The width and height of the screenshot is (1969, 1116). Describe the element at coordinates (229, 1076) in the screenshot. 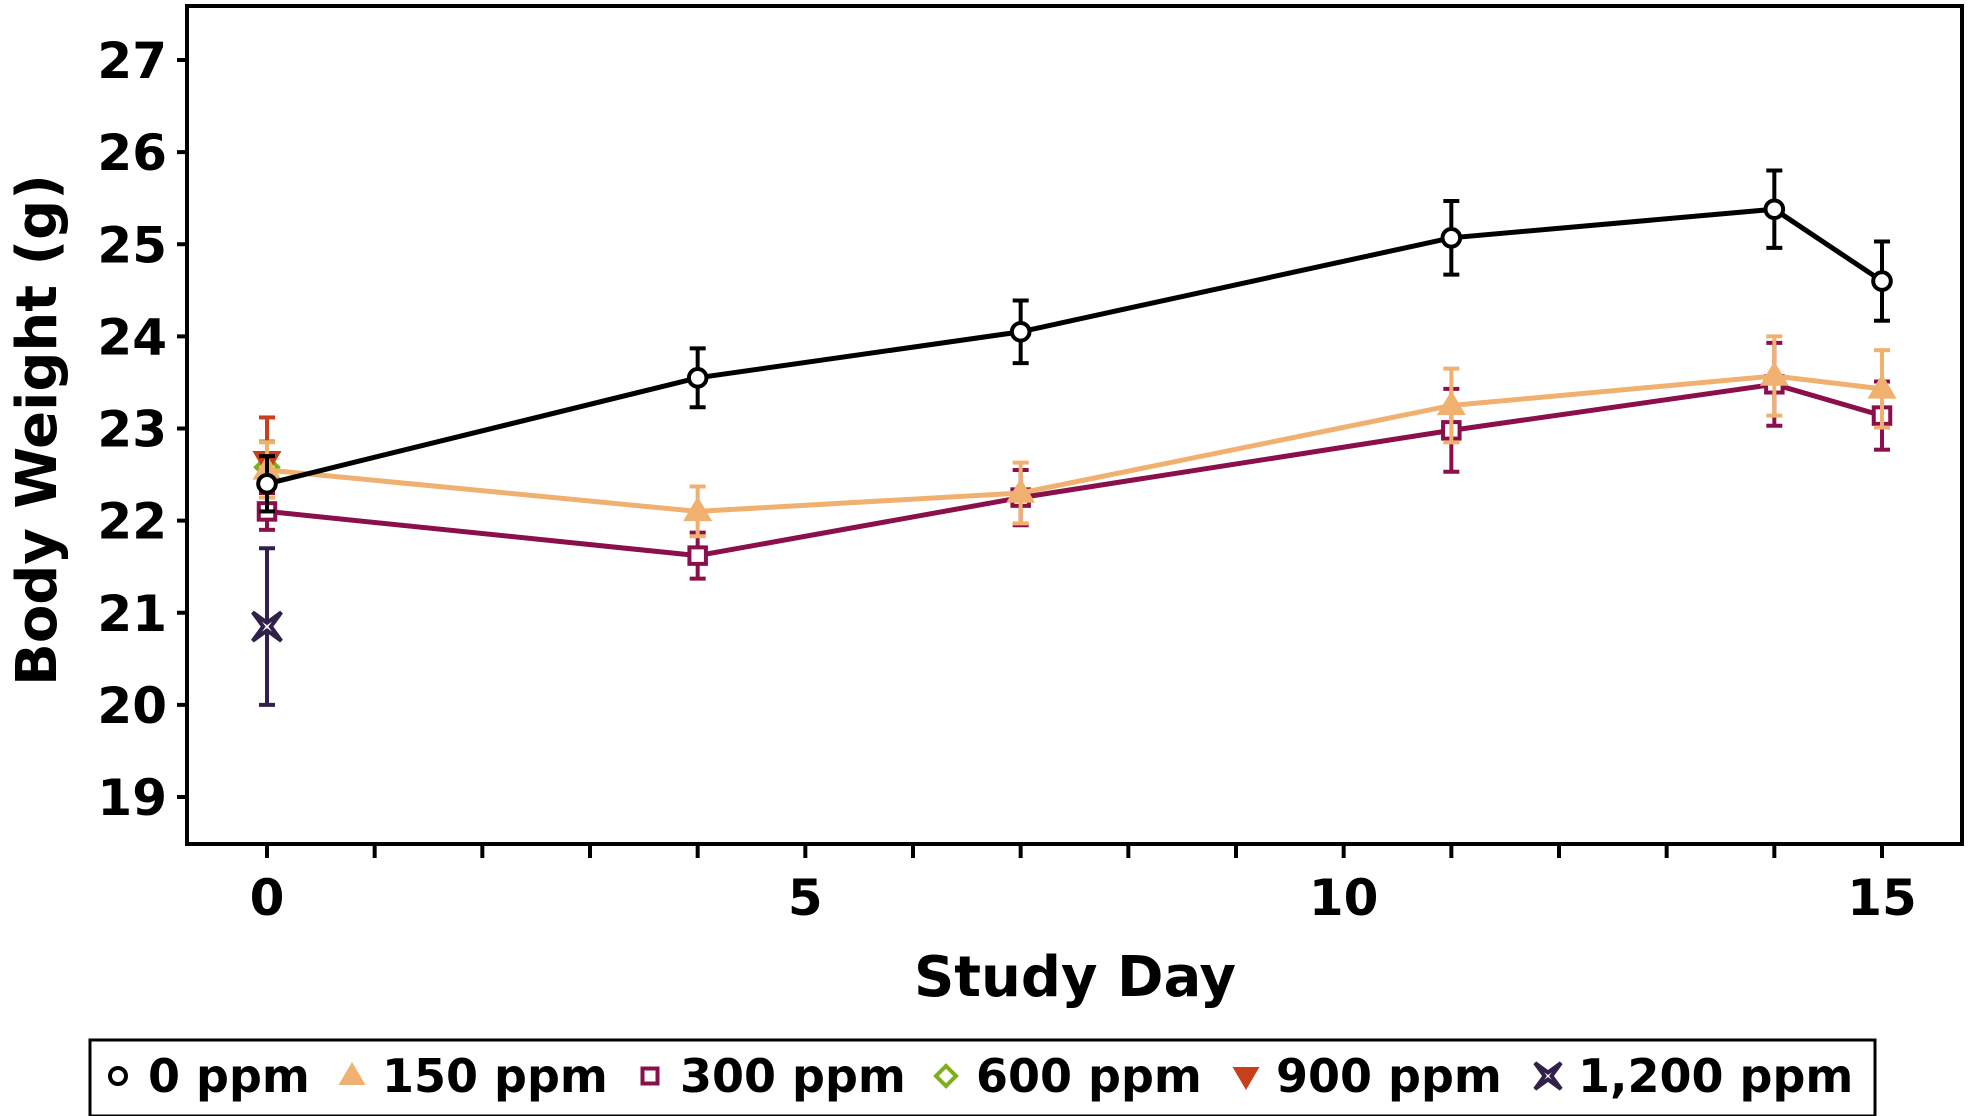

I see `legend-label: 0 ppm` at that location.